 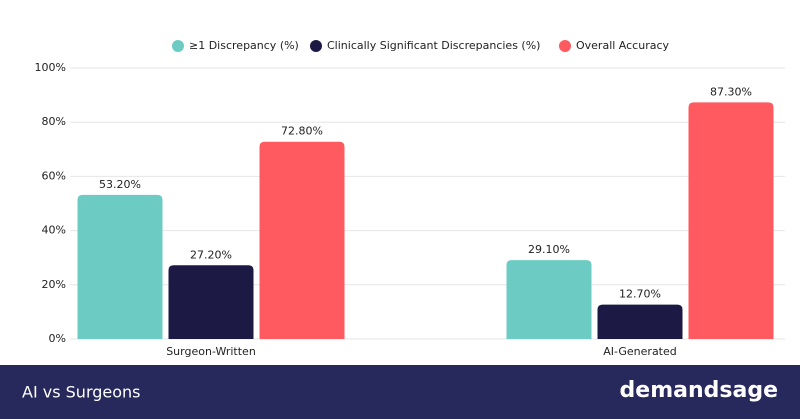 I want to click on value-label: 72.80%, so click(x=302, y=131).